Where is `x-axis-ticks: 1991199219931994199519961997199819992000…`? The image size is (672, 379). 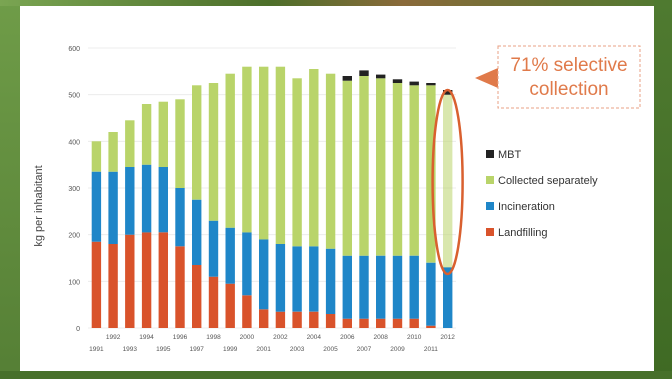
x-axis-ticks: 1991199219931994199519961997199819992000… is located at coordinates (272, 343).